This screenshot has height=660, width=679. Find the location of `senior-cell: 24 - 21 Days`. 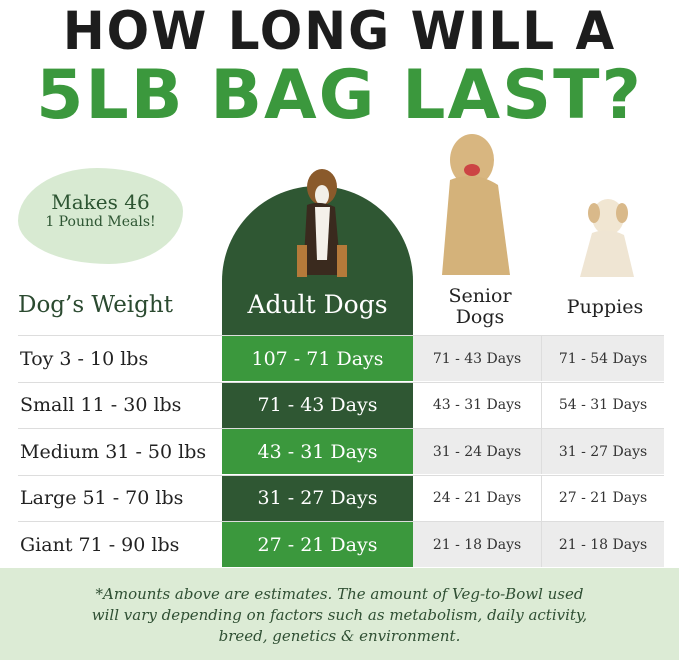

senior-cell: 24 - 21 Days is located at coordinates (477, 498).